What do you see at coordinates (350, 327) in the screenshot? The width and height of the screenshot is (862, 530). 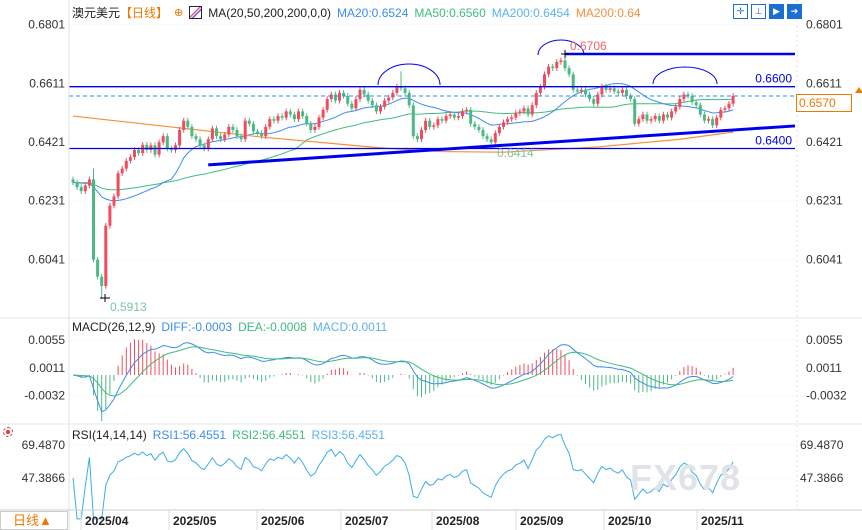 I see `macd-value: MACD:0.0011` at bounding box center [350, 327].